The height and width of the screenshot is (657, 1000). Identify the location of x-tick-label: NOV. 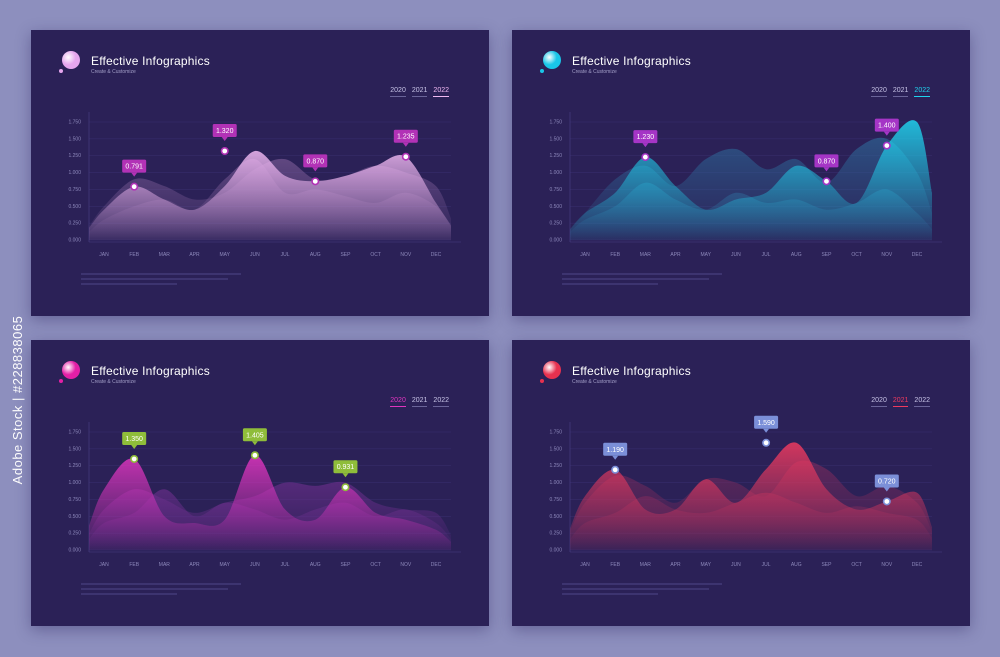
(406, 255).